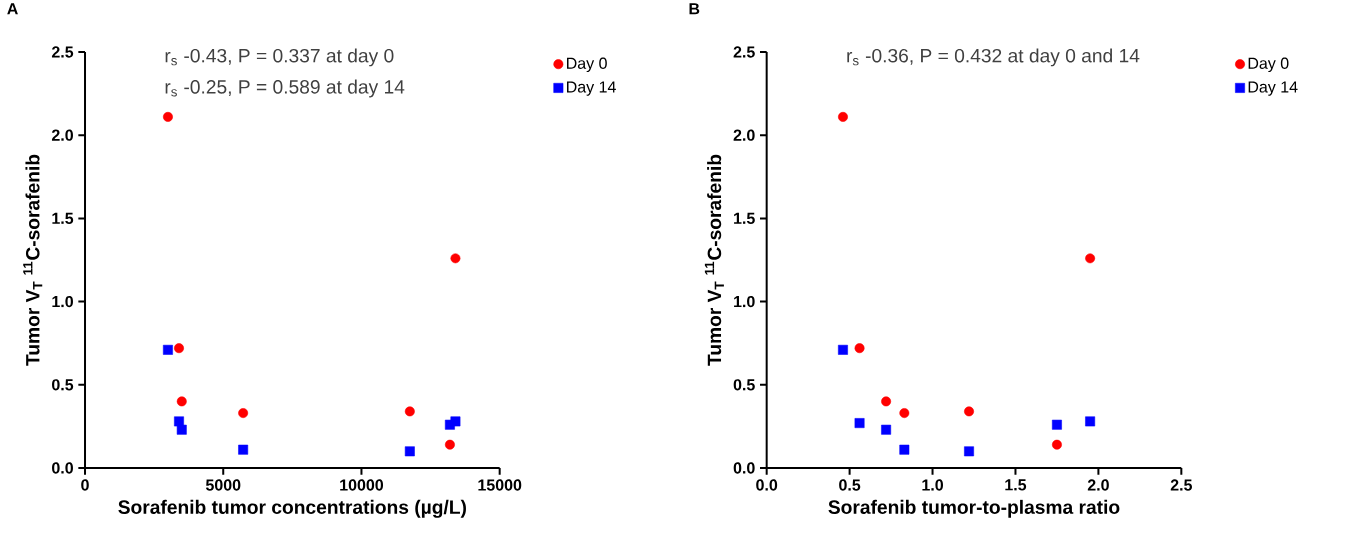  Describe the element at coordinates (1016, 485) in the screenshot. I see `x-tick-label: 1.5` at that location.